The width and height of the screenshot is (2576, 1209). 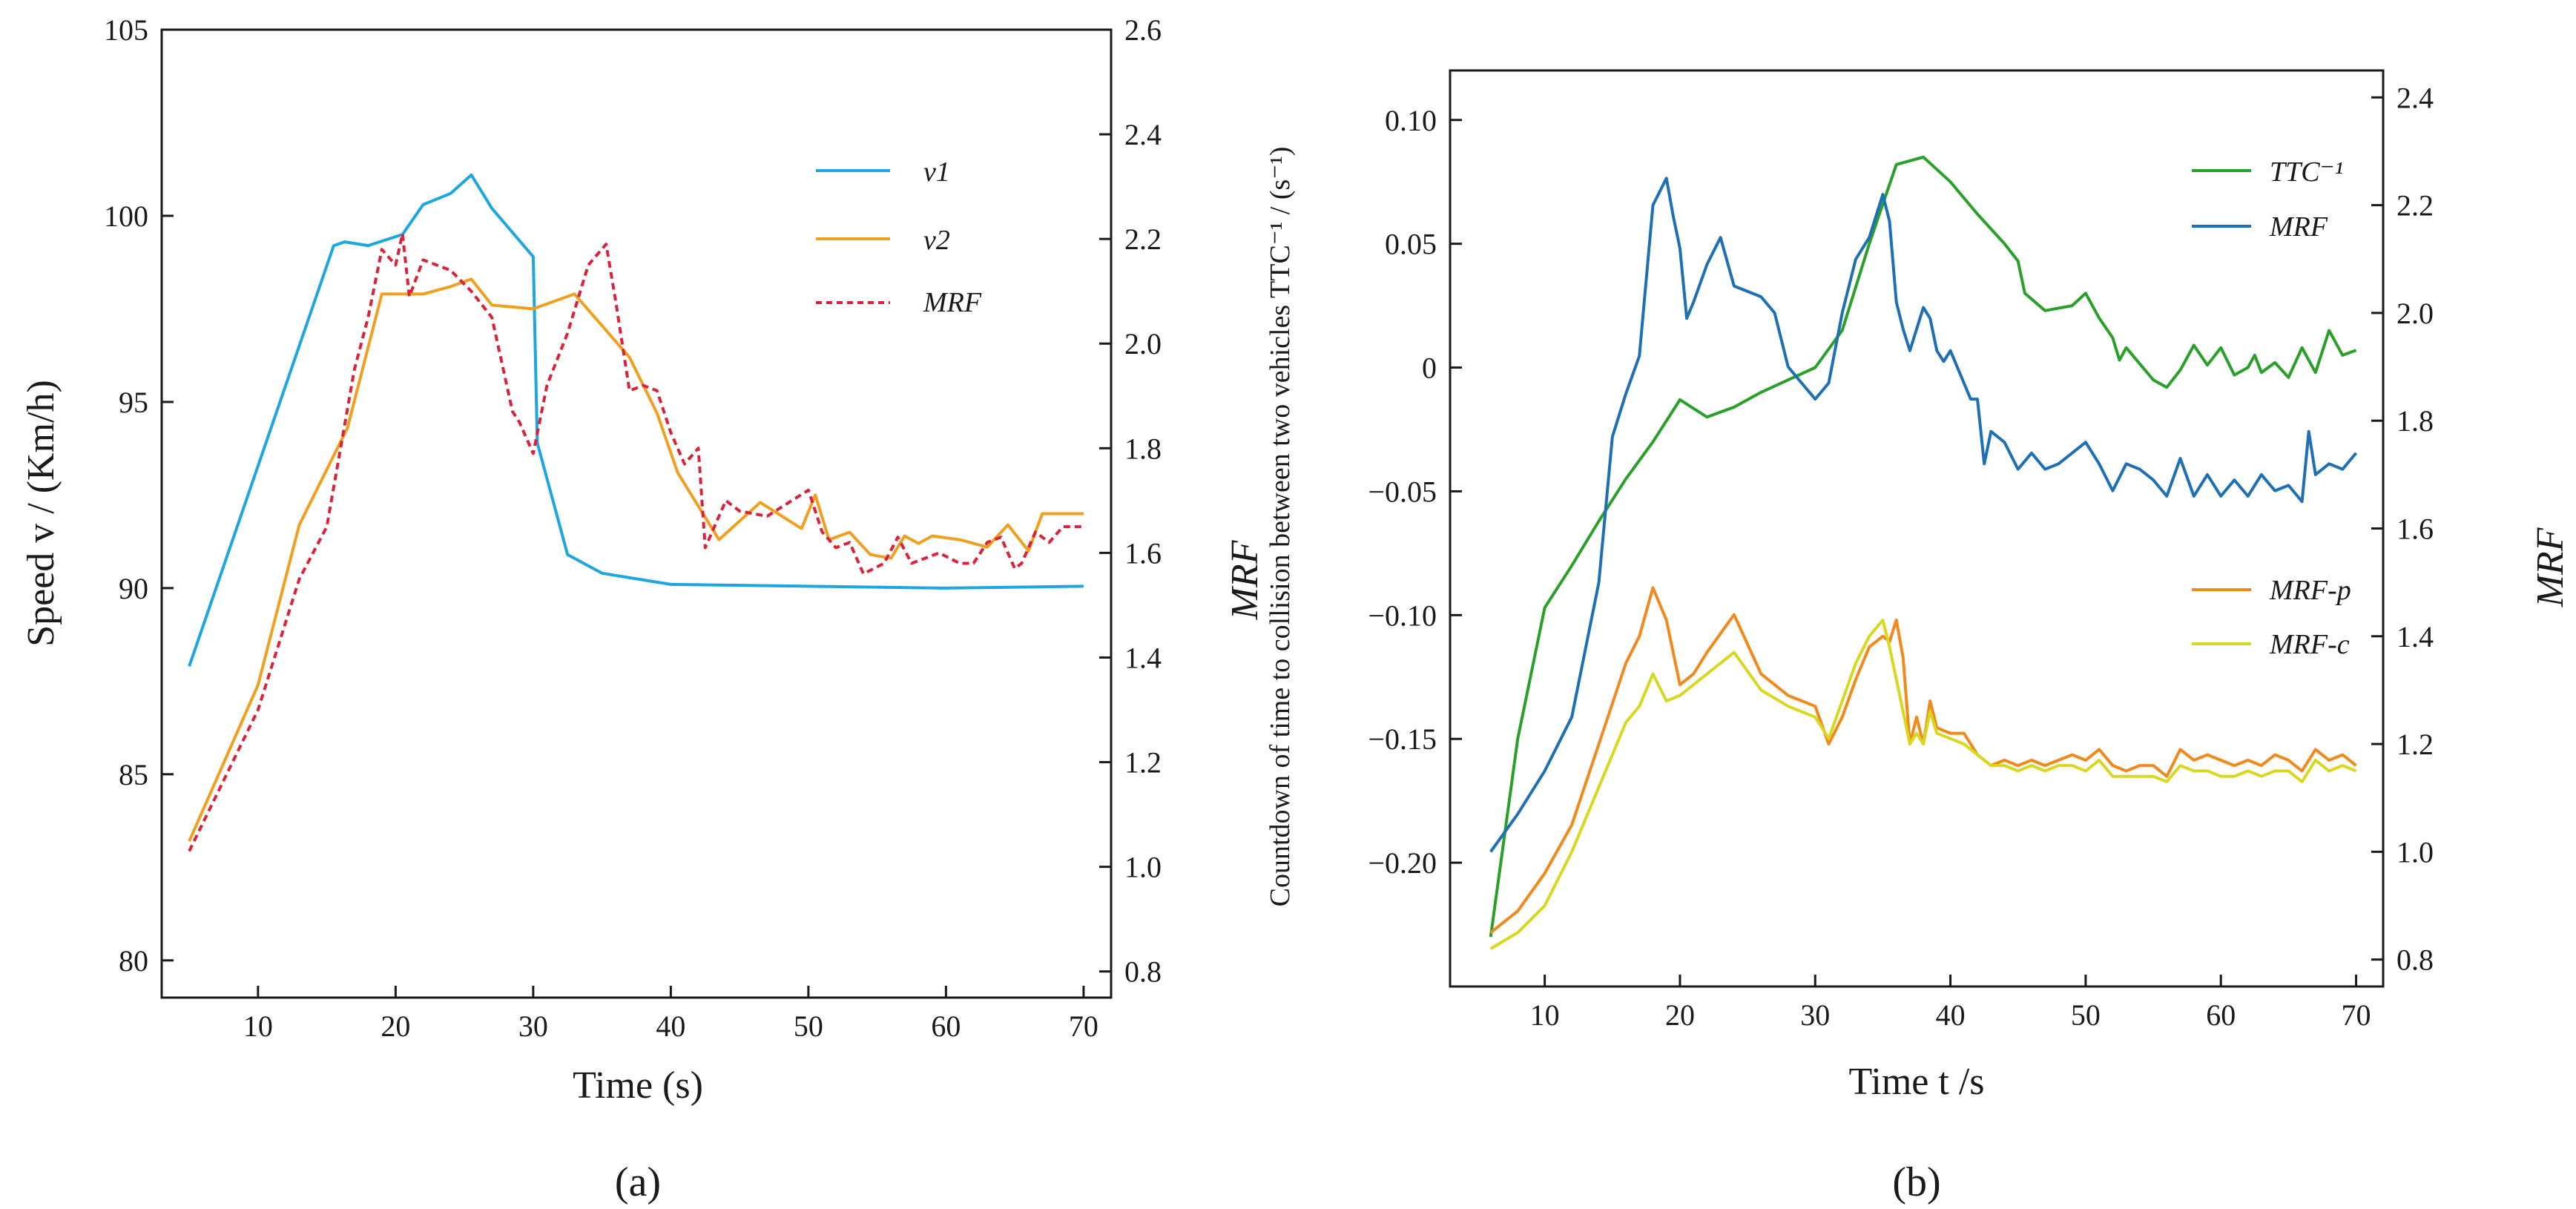 What do you see at coordinates (1402, 863) in the screenshot?
I see `y-tick-label: −0.20` at bounding box center [1402, 863].